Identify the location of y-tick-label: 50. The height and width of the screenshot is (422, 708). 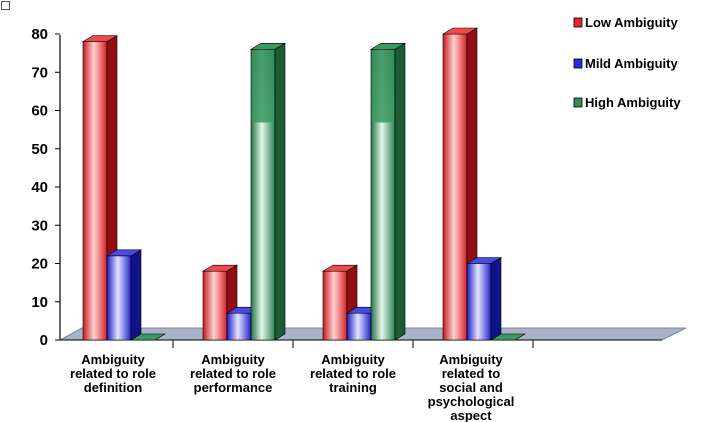
(39, 149).